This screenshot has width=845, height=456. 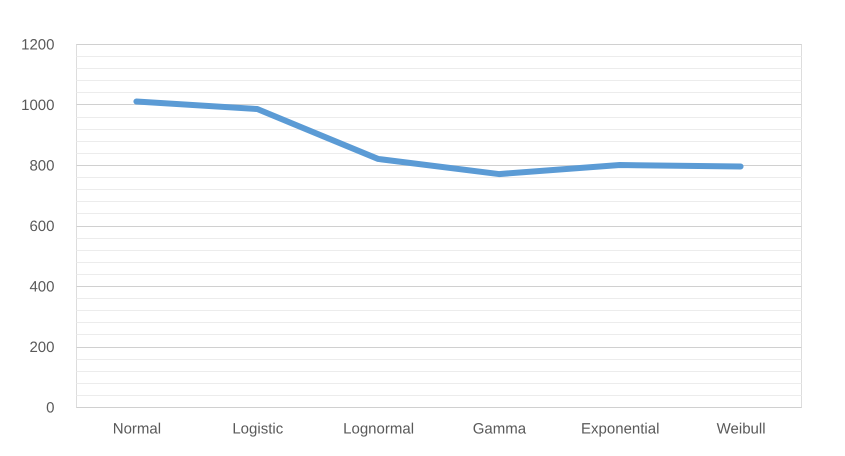 What do you see at coordinates (41, 226) in the screenshot?
I see `y-tick-label: 600` at bounding box center [41, 226].